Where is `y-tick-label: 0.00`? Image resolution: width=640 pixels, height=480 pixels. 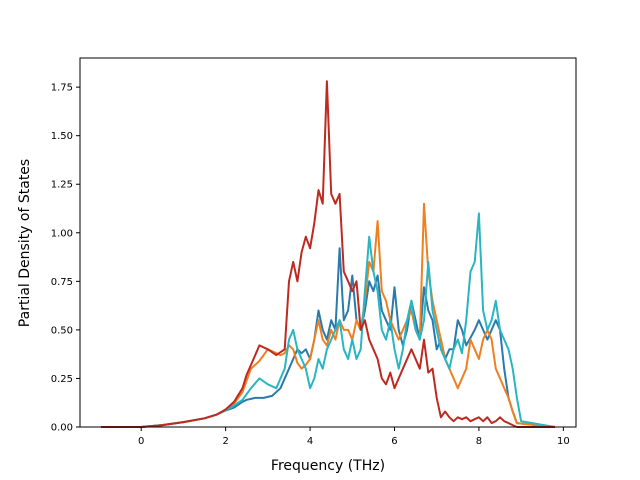
y-tick-label: 0.00 is located at coordinates (62, 428).